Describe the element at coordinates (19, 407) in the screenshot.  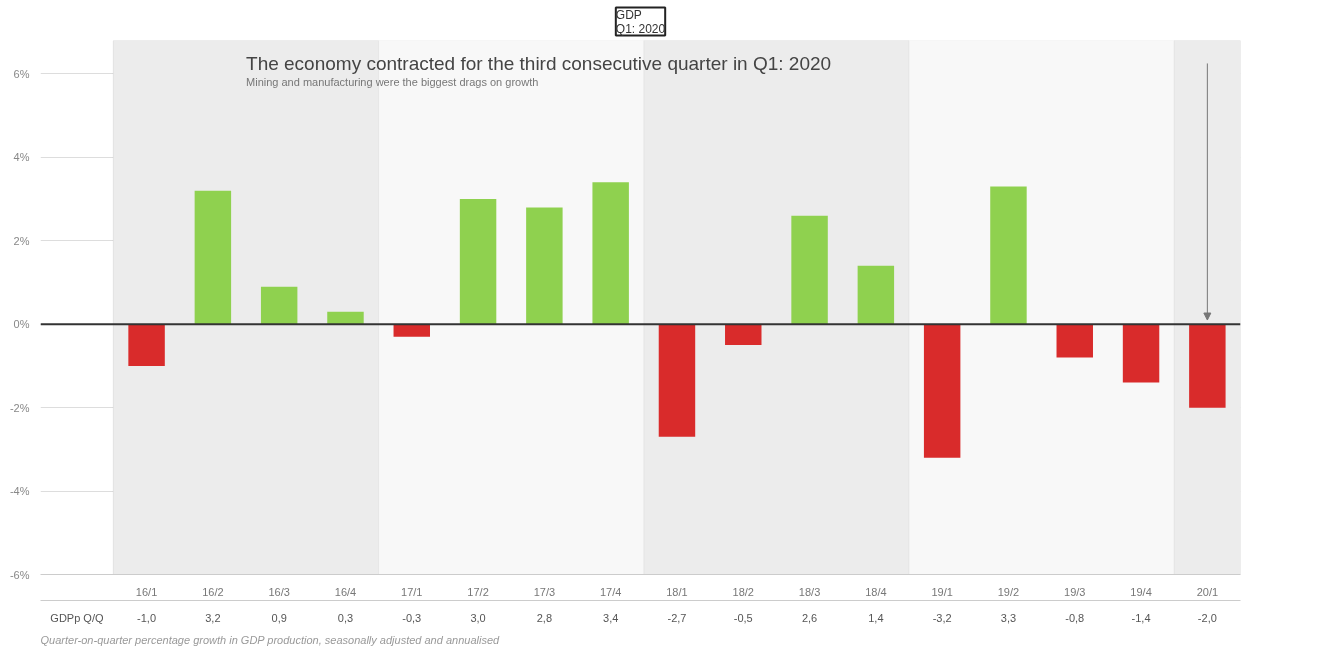
I see `y-tick-label: -2%` at that location.